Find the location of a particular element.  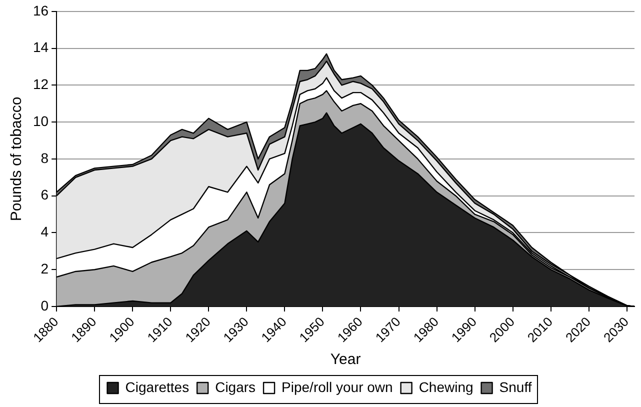

x-axis-title: Year is located at coordinates (345, 359).